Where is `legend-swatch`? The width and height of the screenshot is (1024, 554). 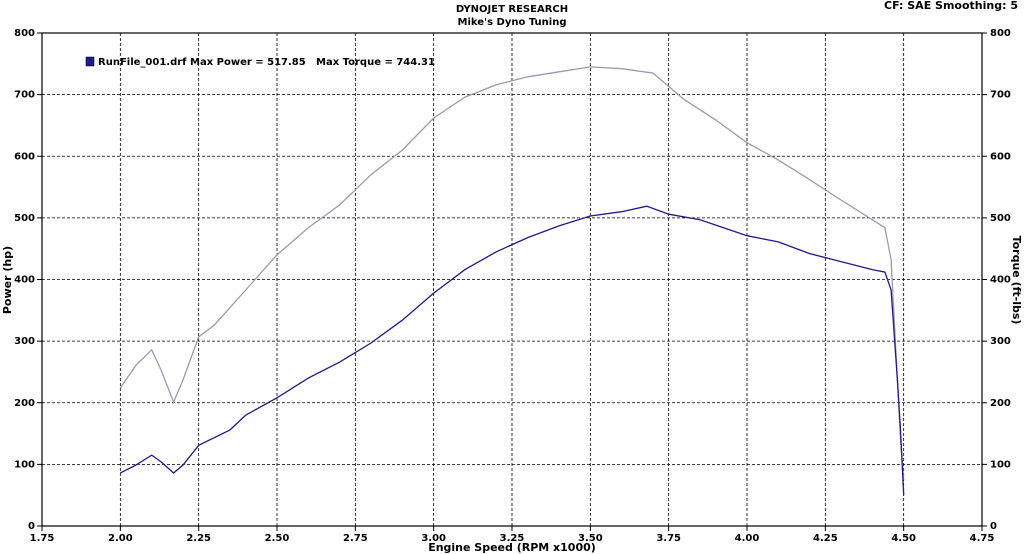 legend-swatch is located at coordinates (90, 61).